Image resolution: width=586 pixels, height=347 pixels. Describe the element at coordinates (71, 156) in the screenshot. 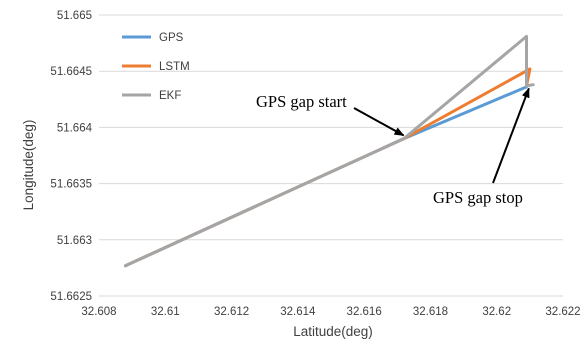

I see `y-axis-ticks: 51.6625 51.663 51.6635 51.664 51.6645 51.665` at that location.